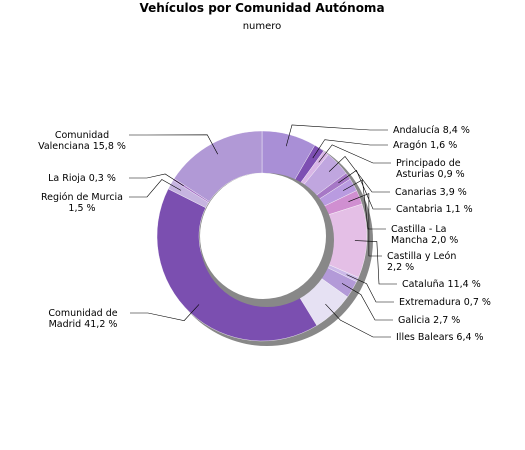 This screenshot has width=525, height=450. What do you see at coordinates (425, 145) in the screenshot?
I see `slice-label: Aragón 1,6 %` at bounding box center [425, 145].